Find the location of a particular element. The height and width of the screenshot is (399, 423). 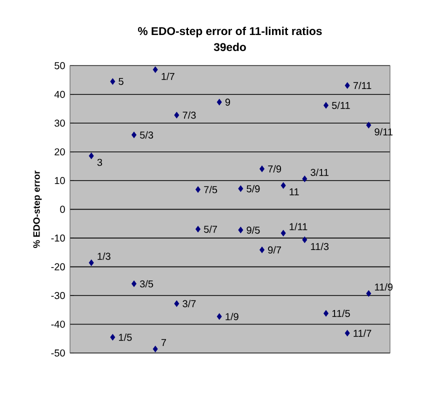

annotation: 5 is located at coordinates (121, 81).